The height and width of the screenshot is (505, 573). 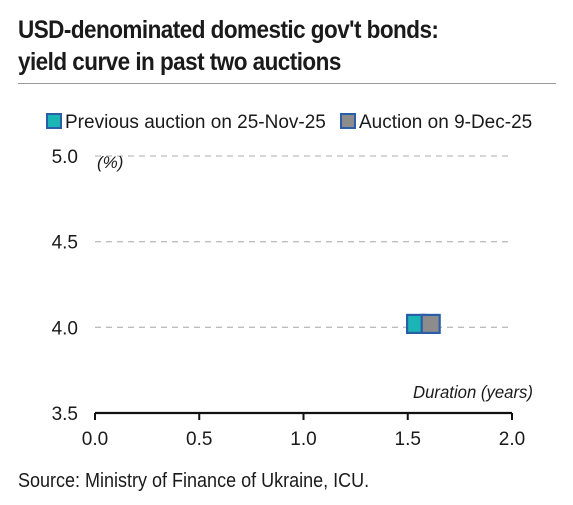 I want to click on data-marks, so click(x=423, y=324).